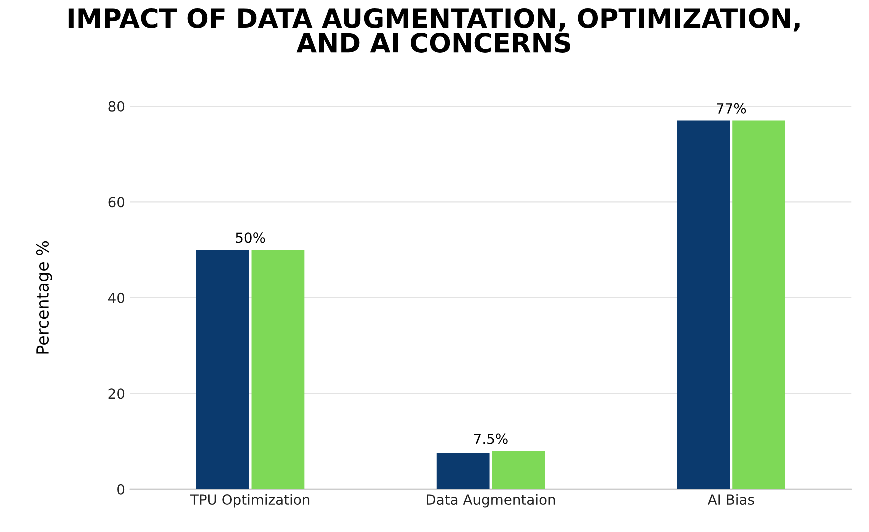  I want to click on annotation: 77%, so click(731, 108).